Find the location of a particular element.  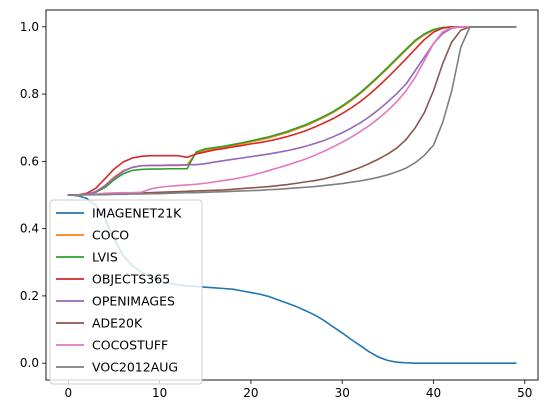

legend-label-ade20k: ADE20K is located at coordinates (117, 323).